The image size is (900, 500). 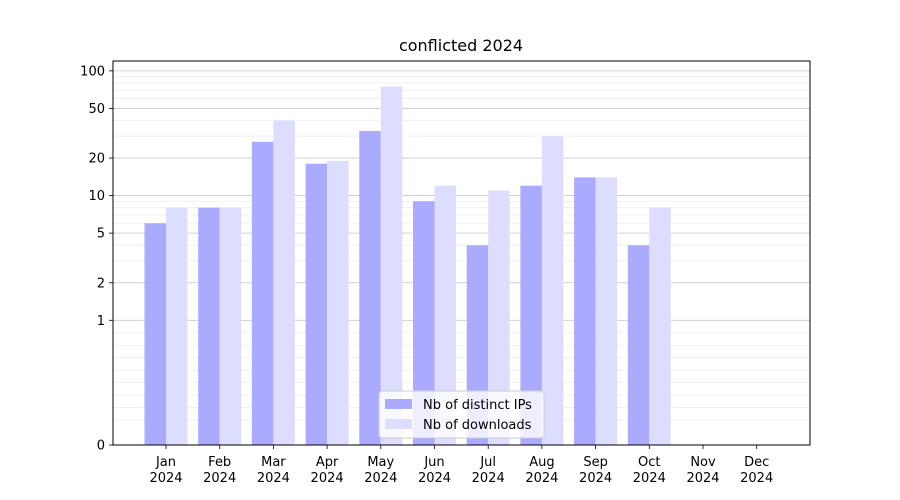 I want to click on x-tick-label-month: May, so click(x=380, y=462).